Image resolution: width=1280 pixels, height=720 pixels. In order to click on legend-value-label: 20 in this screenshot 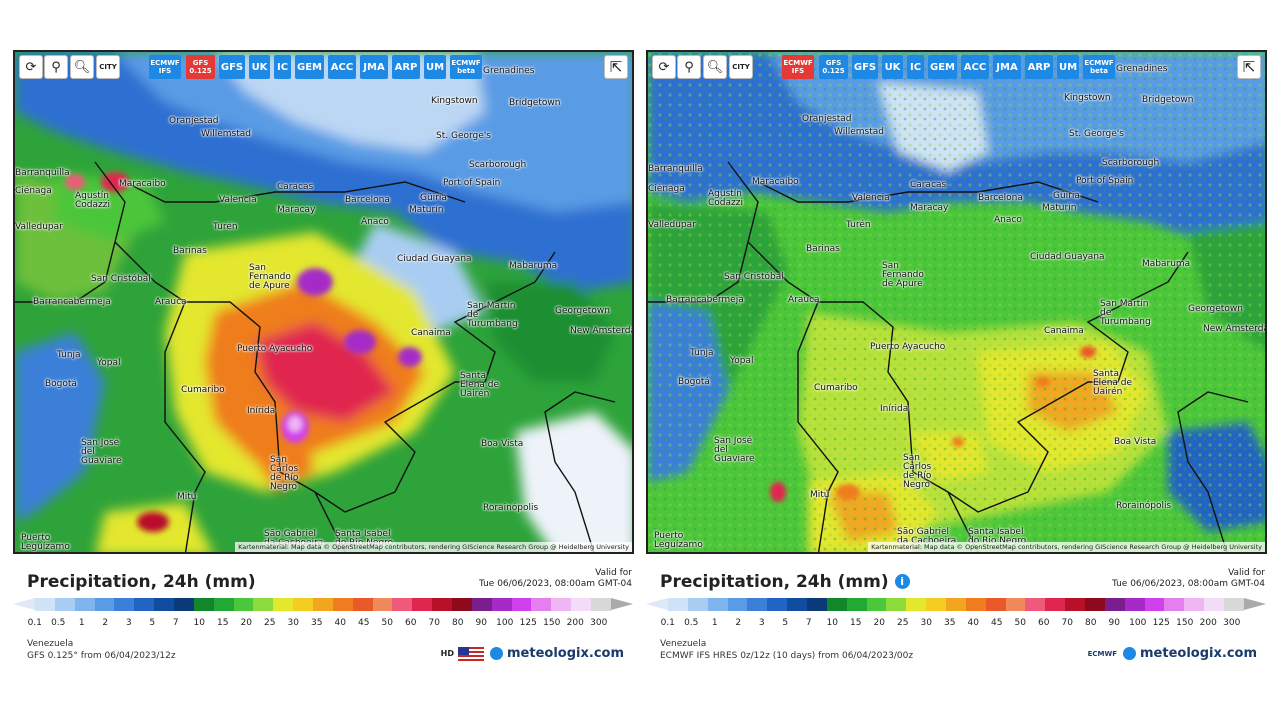, I will do `click(246, 623)`.